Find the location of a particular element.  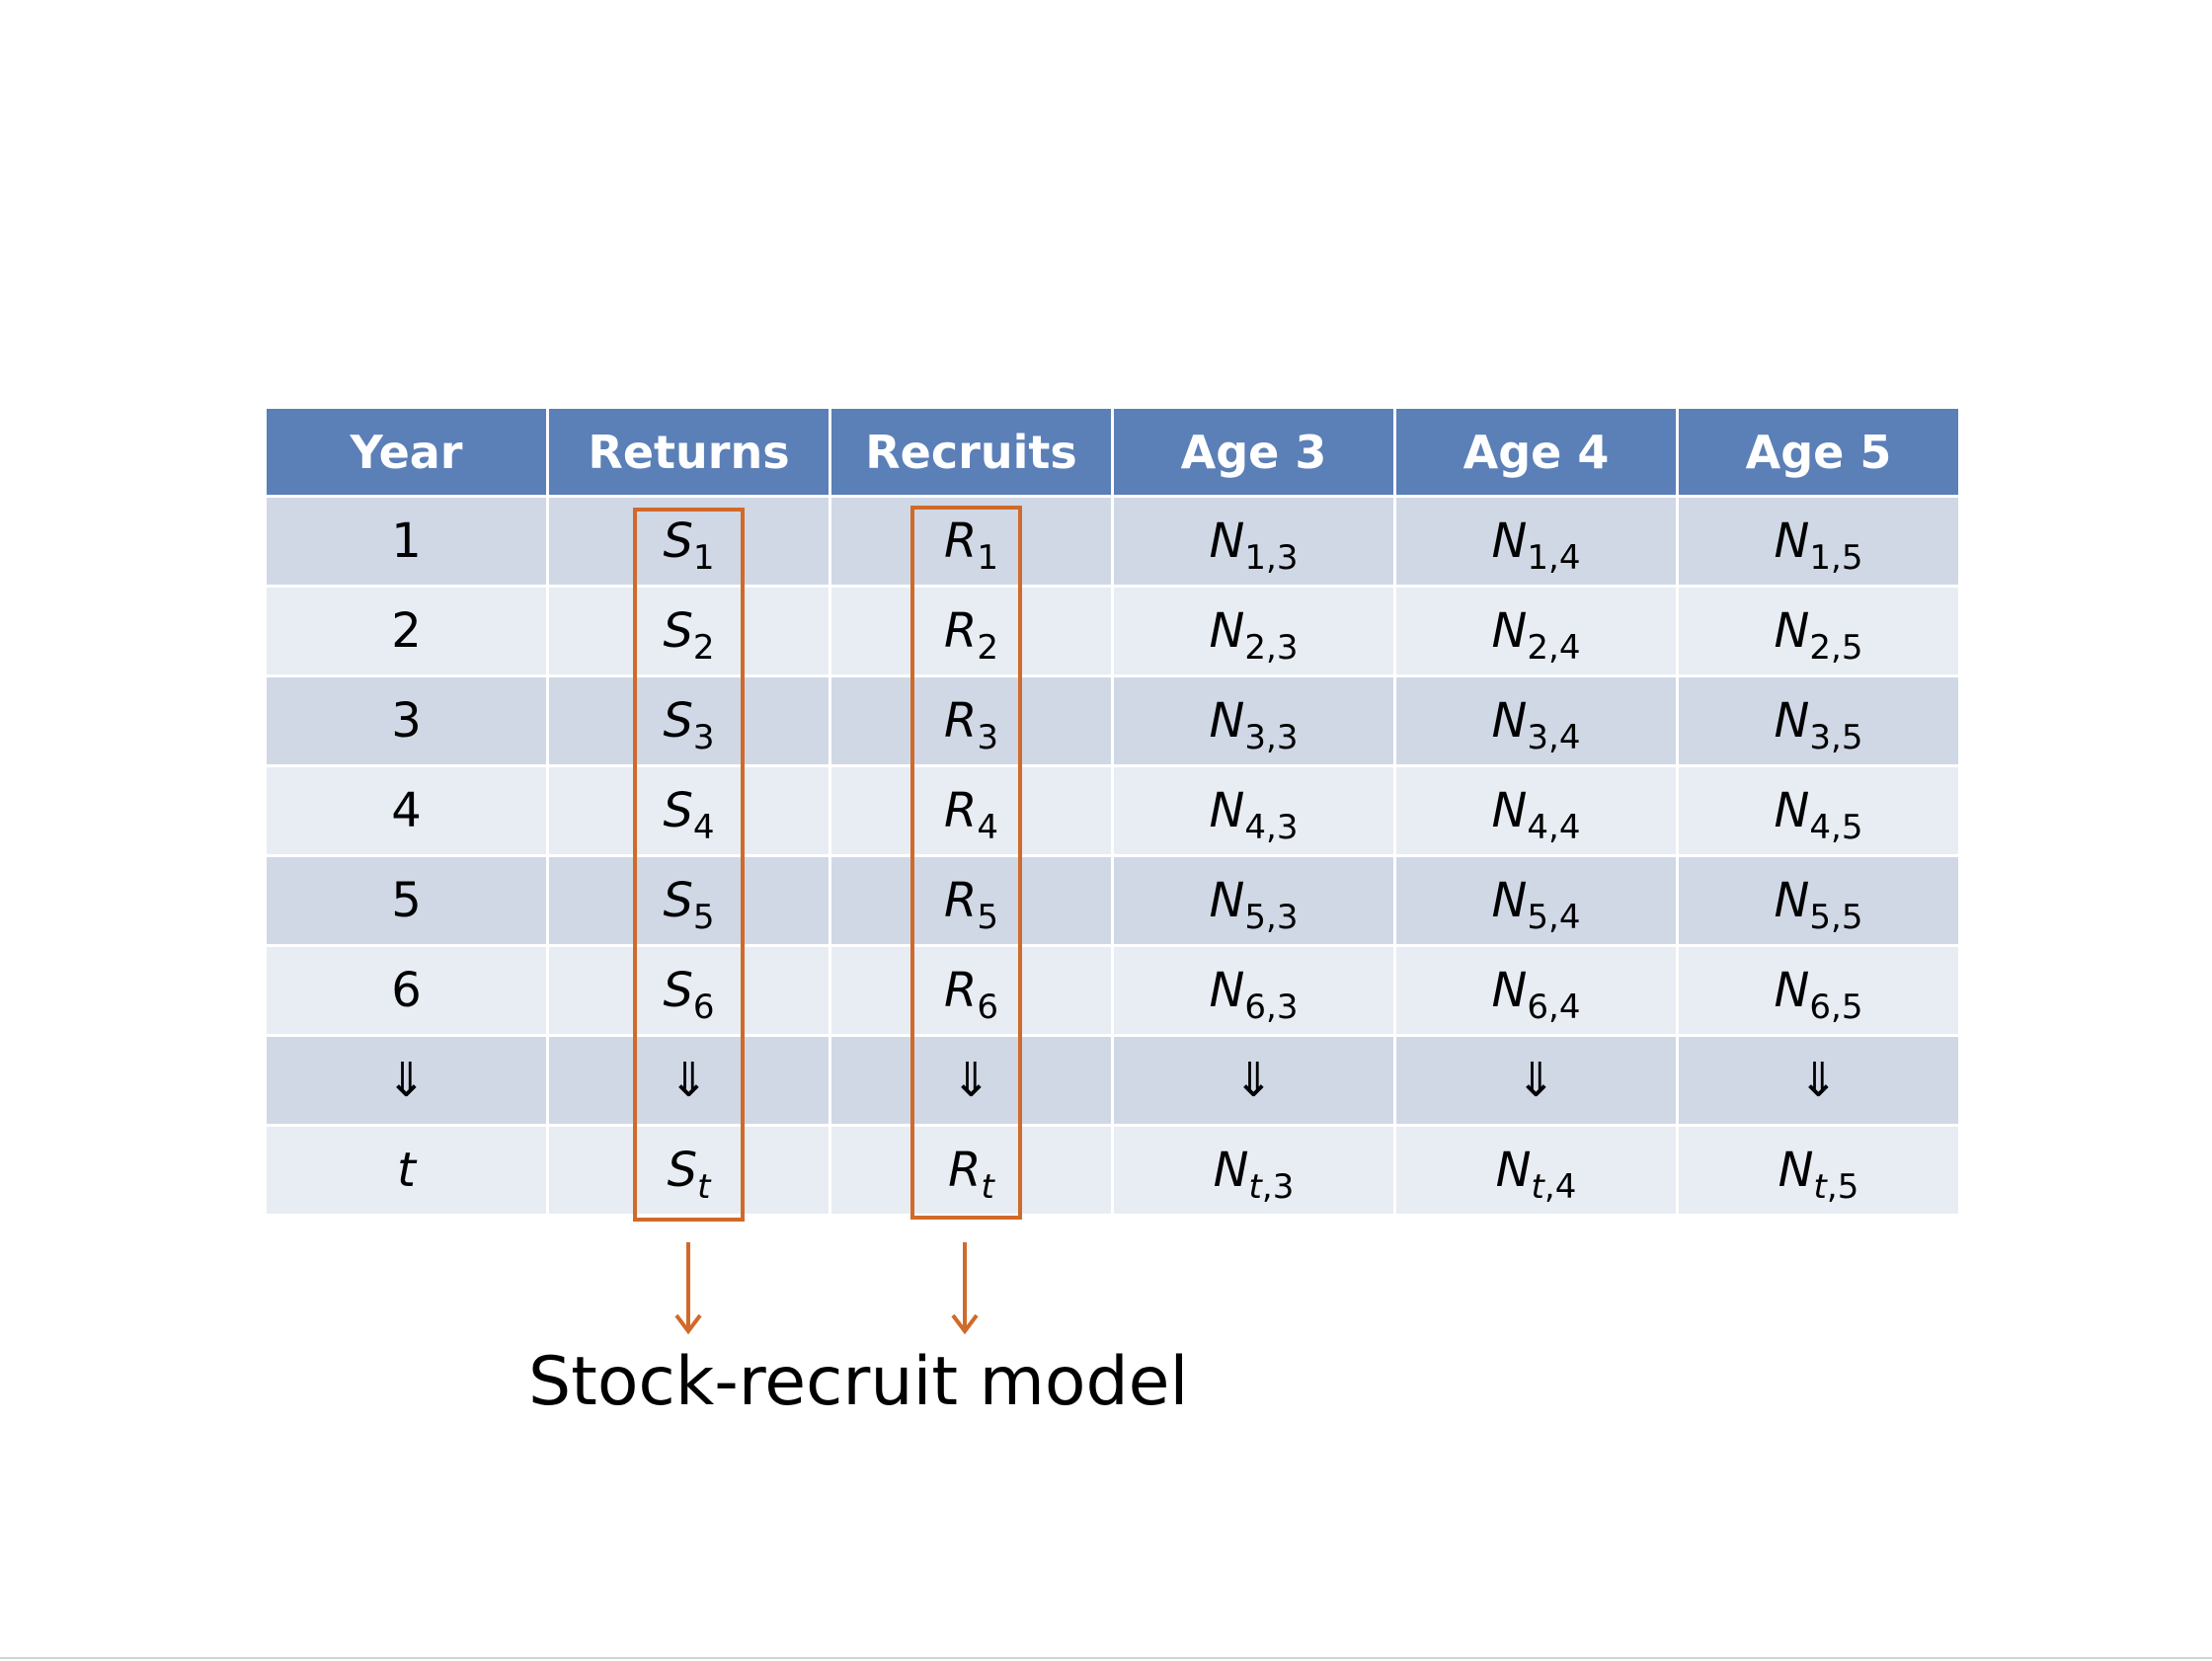

year-cell: 4 is located at coordinates (407, 811).